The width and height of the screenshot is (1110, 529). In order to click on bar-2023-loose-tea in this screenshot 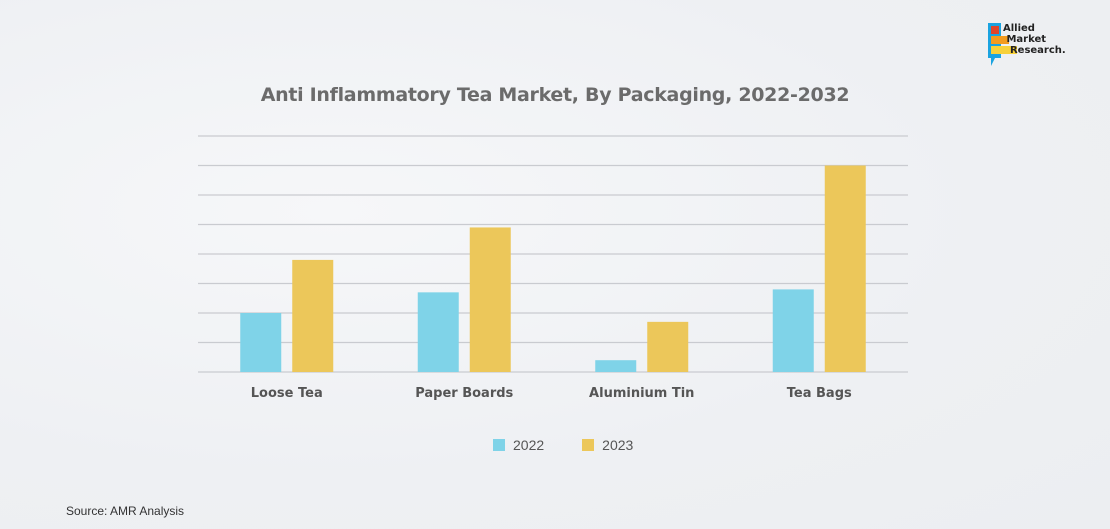, I will do `click(313, 315)`.